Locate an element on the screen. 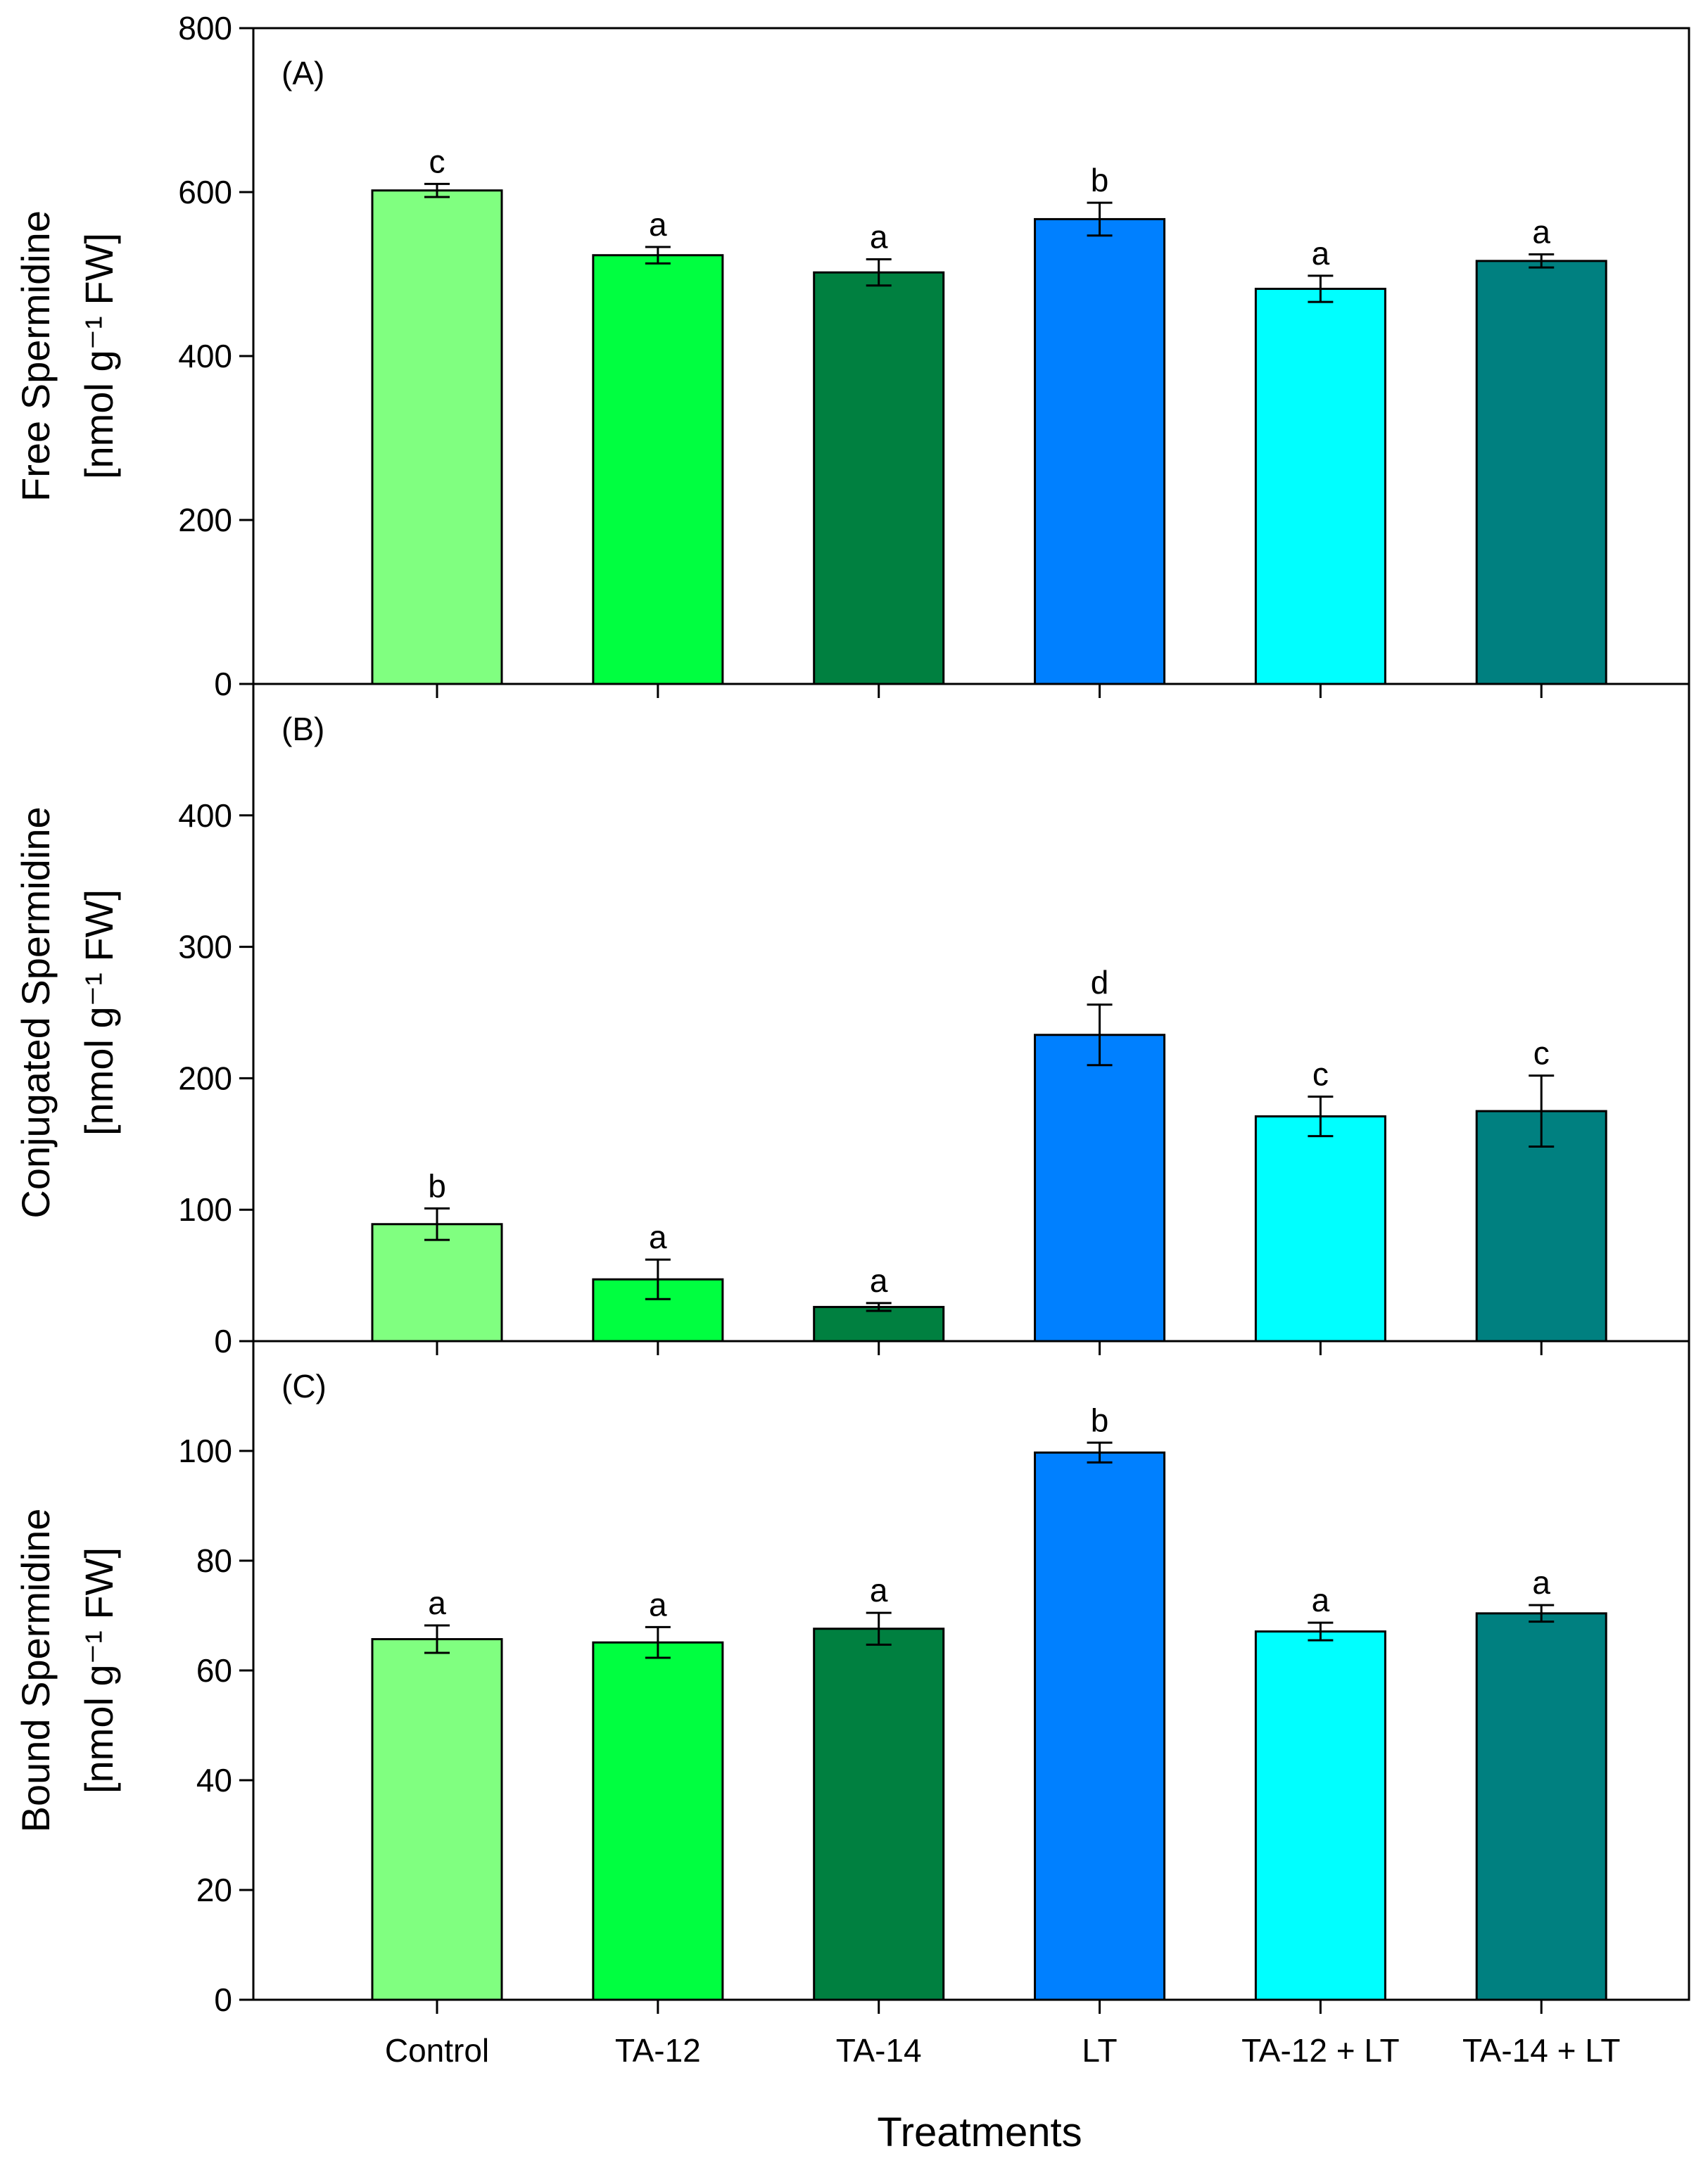 The image size is (1708, 2163). y-axis-title: Bound Spermidine is located at coordinates (35, 1671).